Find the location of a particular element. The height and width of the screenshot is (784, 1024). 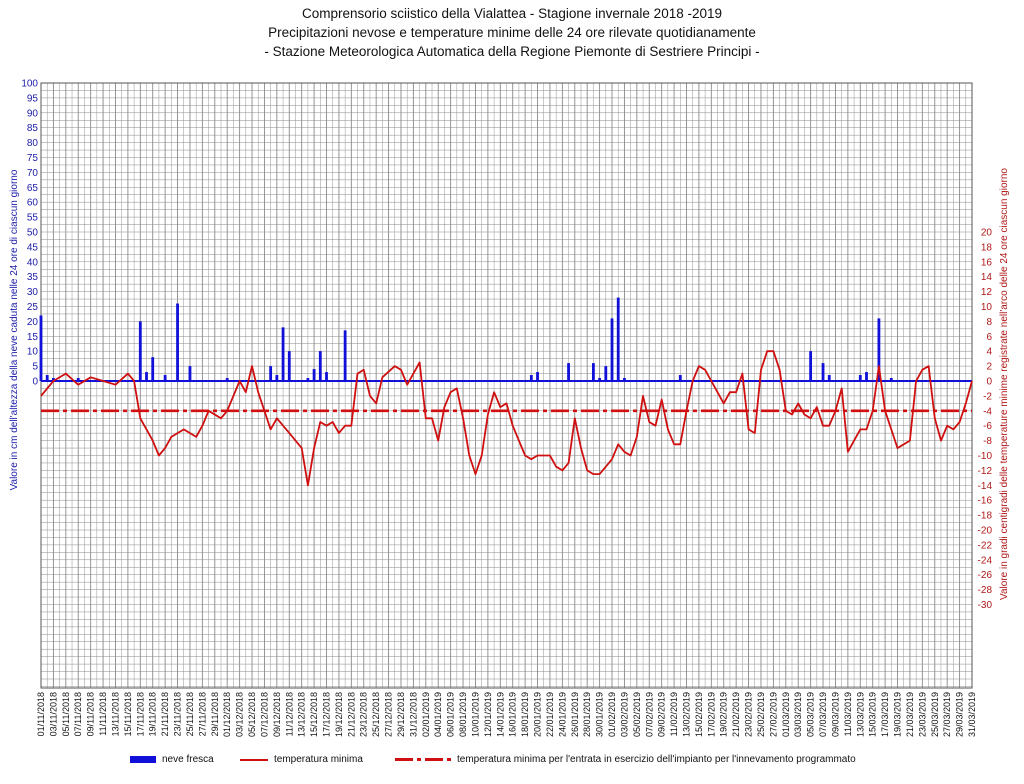

ytick-right-label: 10 is located at coordinates (987, 307).